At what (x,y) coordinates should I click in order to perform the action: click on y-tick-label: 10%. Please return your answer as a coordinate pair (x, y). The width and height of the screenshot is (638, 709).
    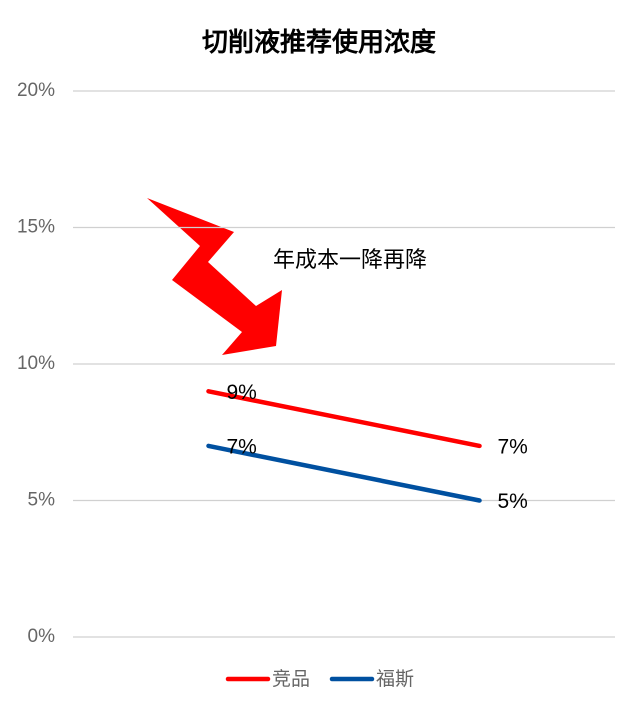
    Looking at the image, I should click on (36, 363).